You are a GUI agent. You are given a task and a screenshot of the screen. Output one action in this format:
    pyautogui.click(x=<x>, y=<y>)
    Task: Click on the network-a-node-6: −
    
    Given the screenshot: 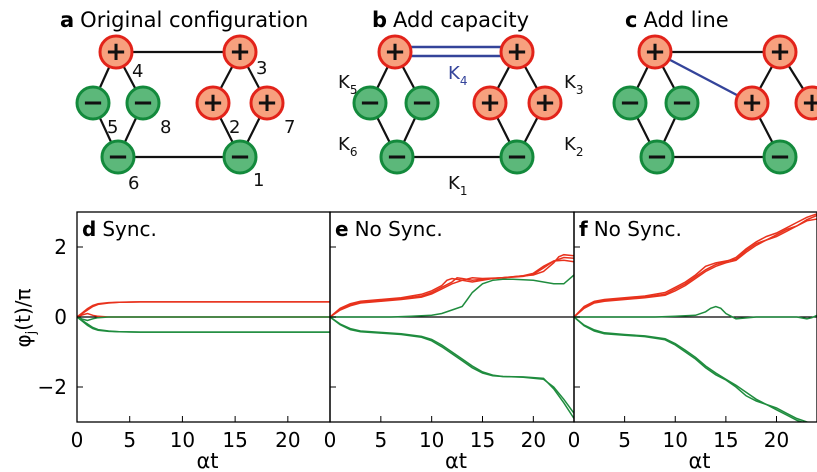 What is the action you would take?
    pyautogui.click(x=118, y=157)
    